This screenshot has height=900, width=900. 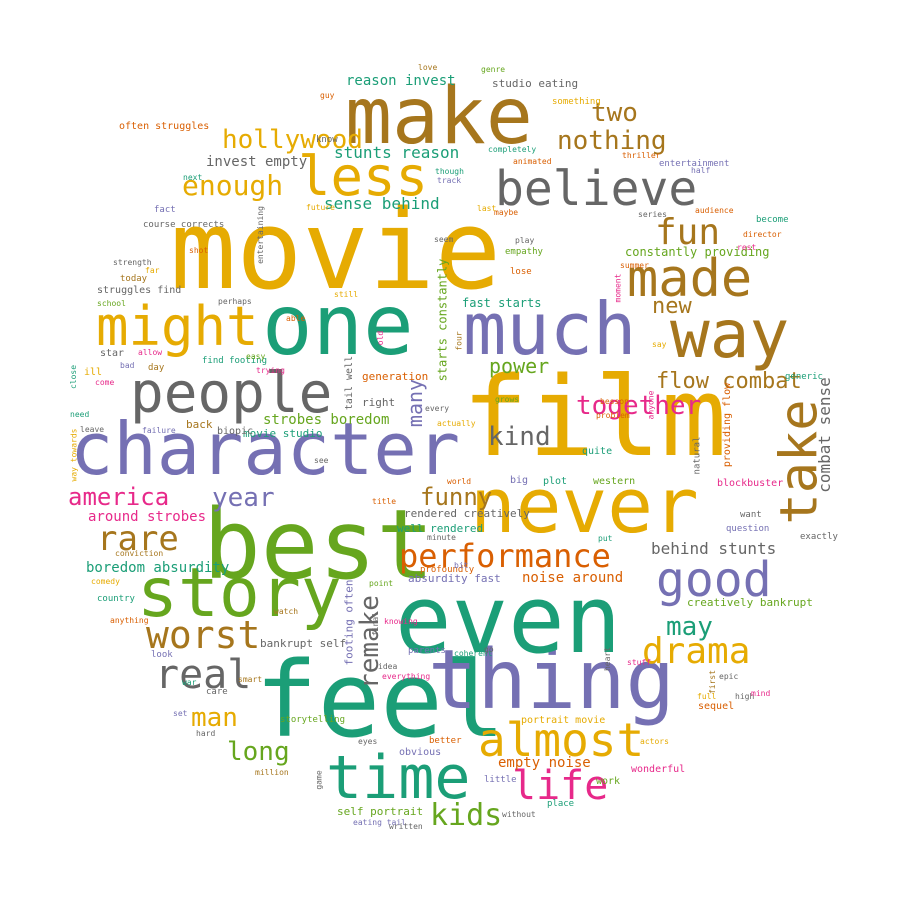 What do you see at coordinates (597, 451) in the screenshot?
I see `word-quite: quite` at bounding box center [597, 451].